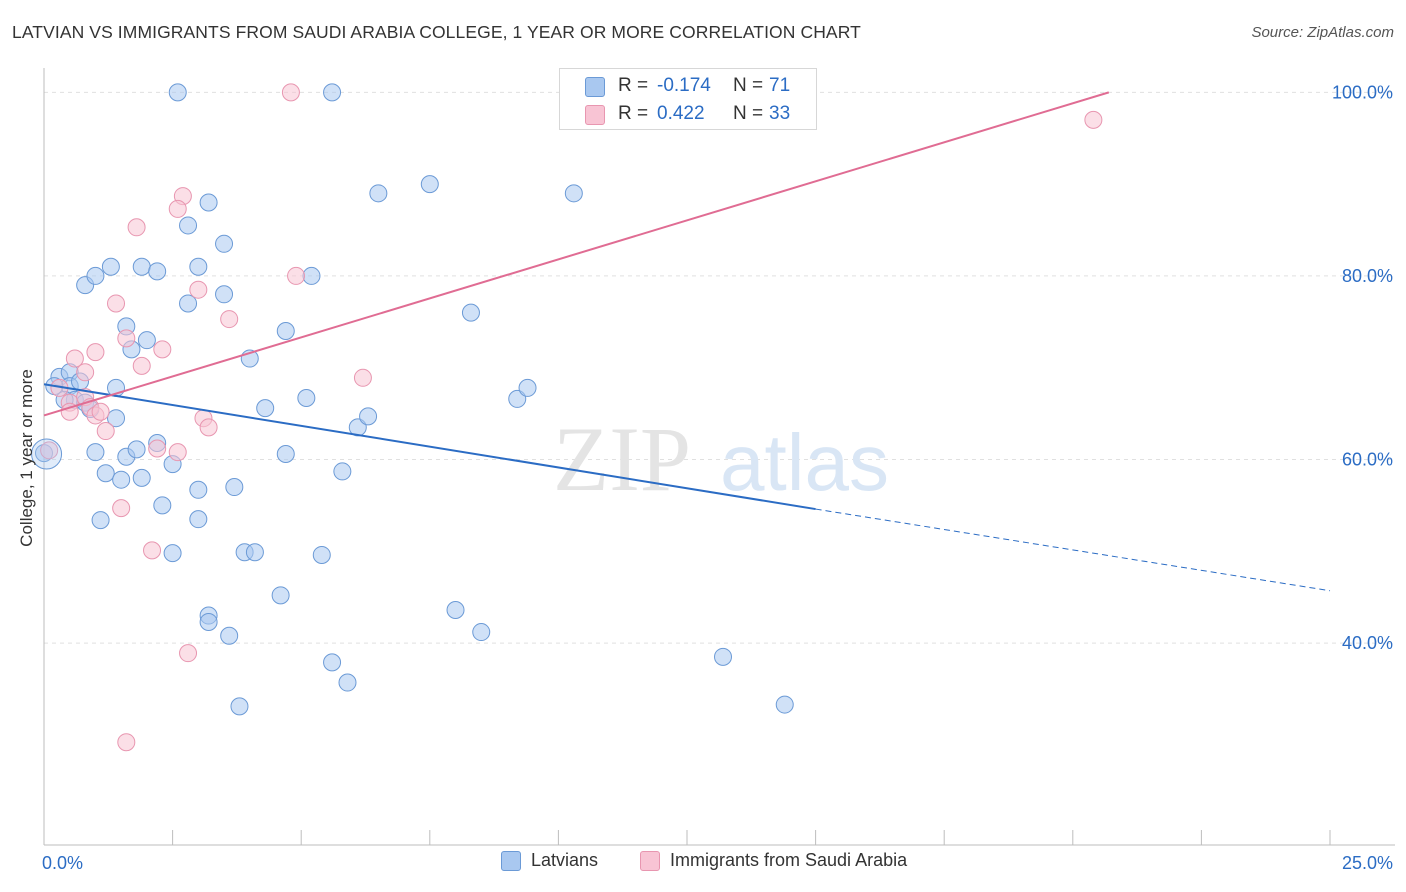 Image resolution: width=1406 pixels, height=892 pixels. Describe the element at coordinates (511, 860) in the screenshot. I see `legend-swatch-latvians` at that location.